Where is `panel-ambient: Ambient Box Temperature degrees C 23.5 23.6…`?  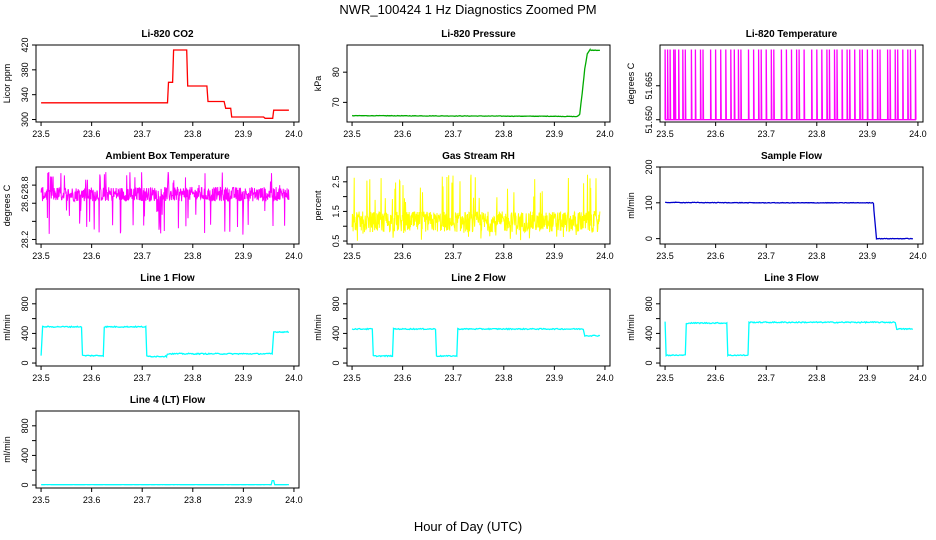
panel-ambient: Ambient Box Temperature degrees C 23.5 23.6… is located at coordinates (152, 206).